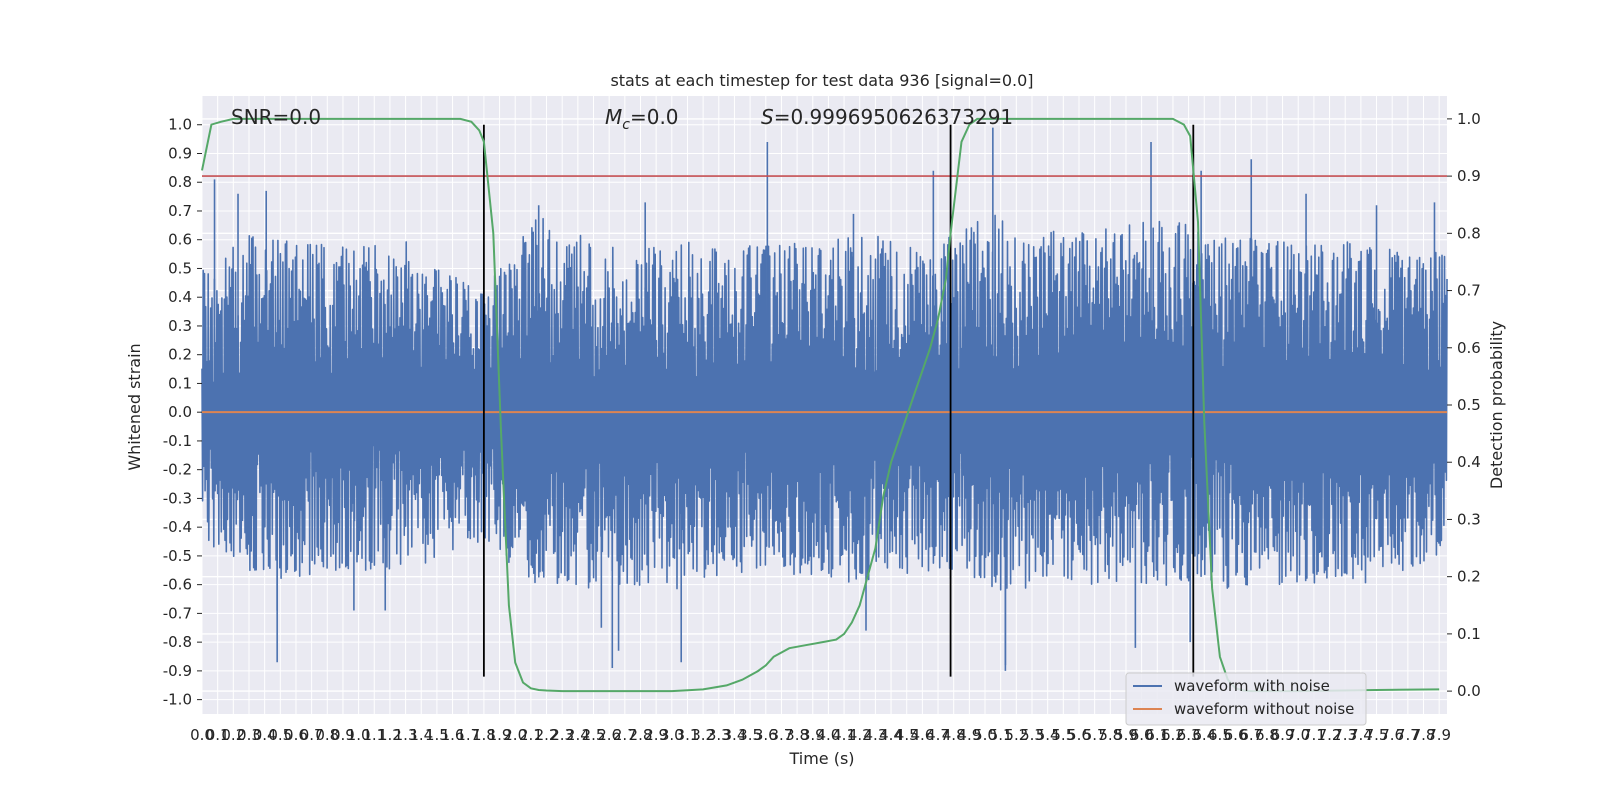 The width and height of the screenshot is (1600, 800). Describe the element at coordinates (249, 735) in the screenshot. I see `x-tick-label: 0.3` at that location.